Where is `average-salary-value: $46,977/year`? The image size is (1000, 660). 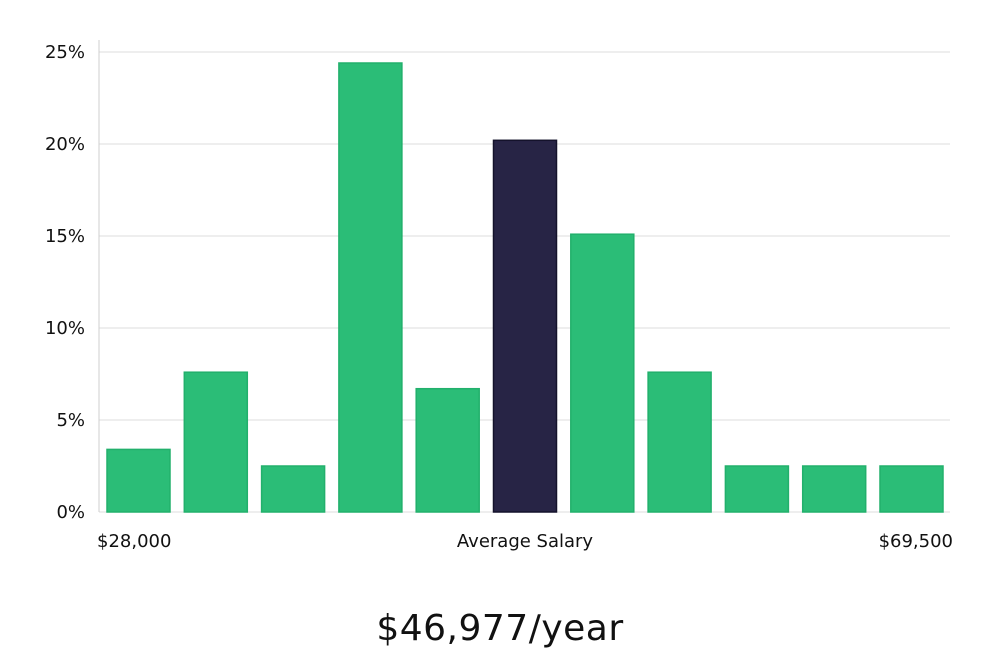 average-salary-value: $46,977/year is located at coordinates (500, 628).